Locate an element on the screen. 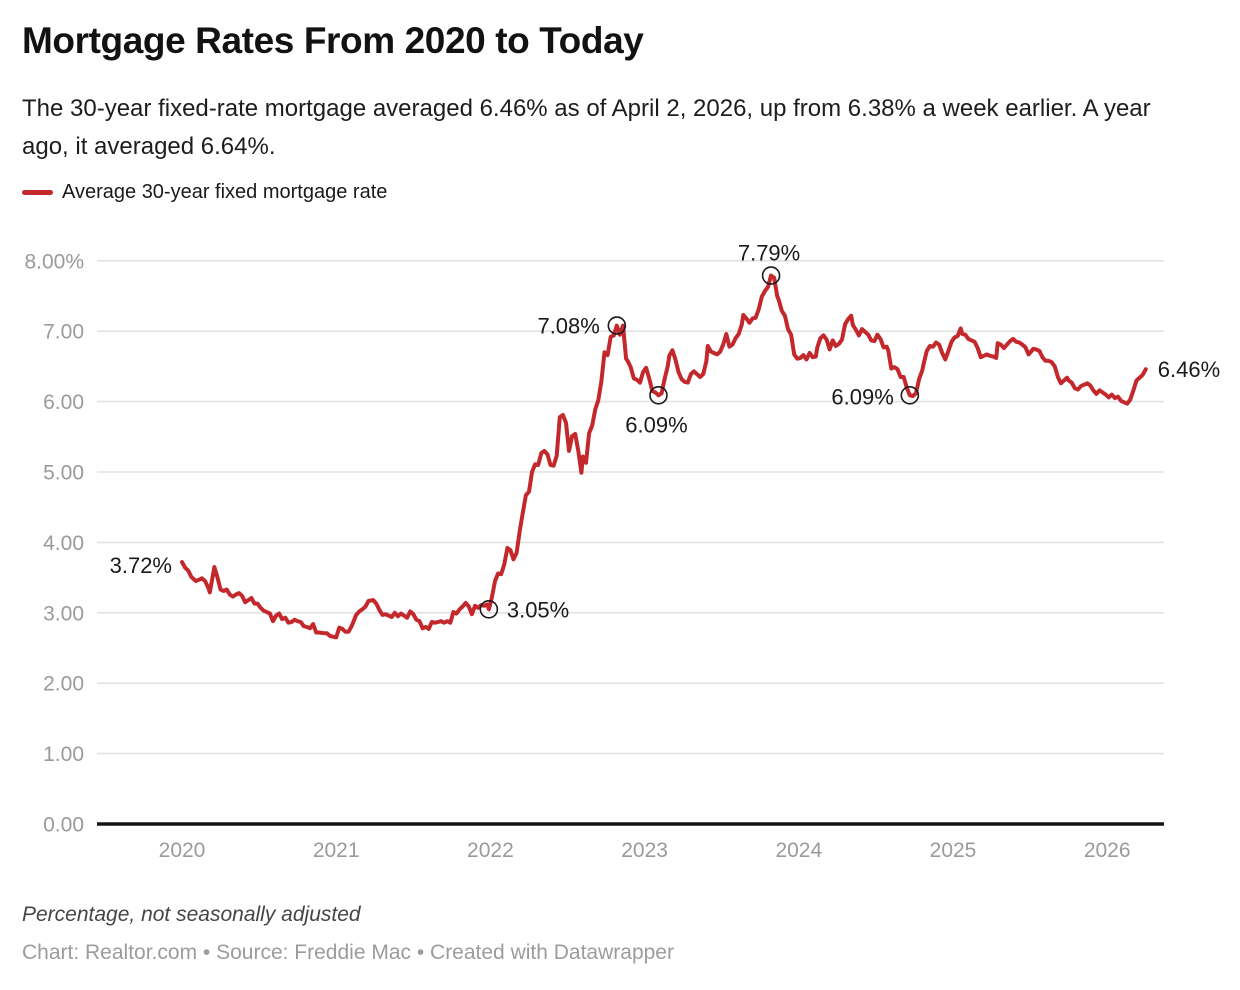 The image size is (1240, 990). x-tick-label: 2025 is located at coordinates (953, 850).